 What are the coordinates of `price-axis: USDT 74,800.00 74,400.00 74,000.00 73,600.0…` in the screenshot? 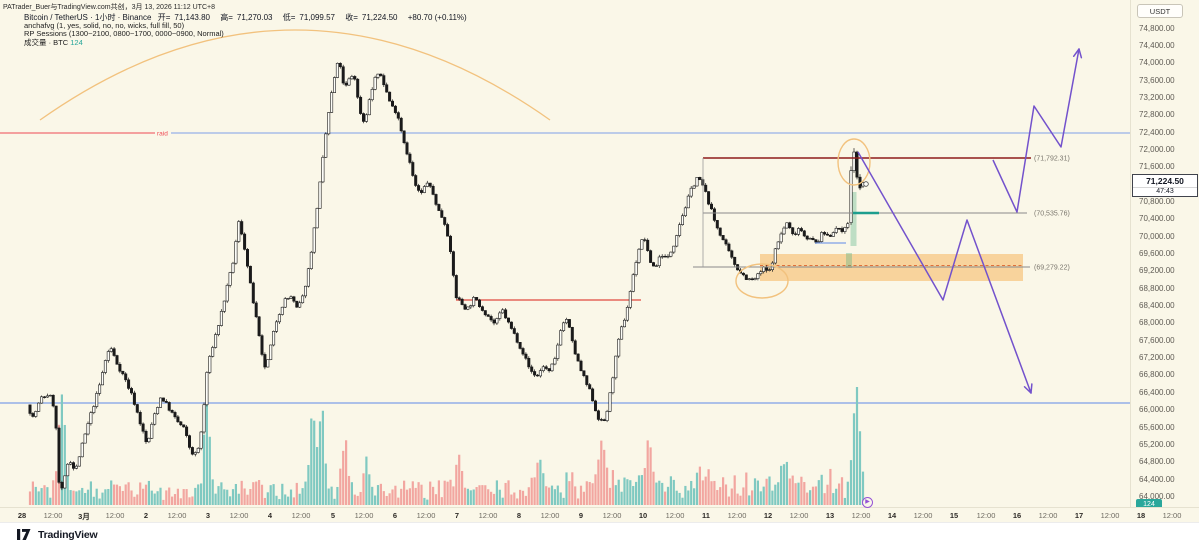 It's located at (1164, 261).